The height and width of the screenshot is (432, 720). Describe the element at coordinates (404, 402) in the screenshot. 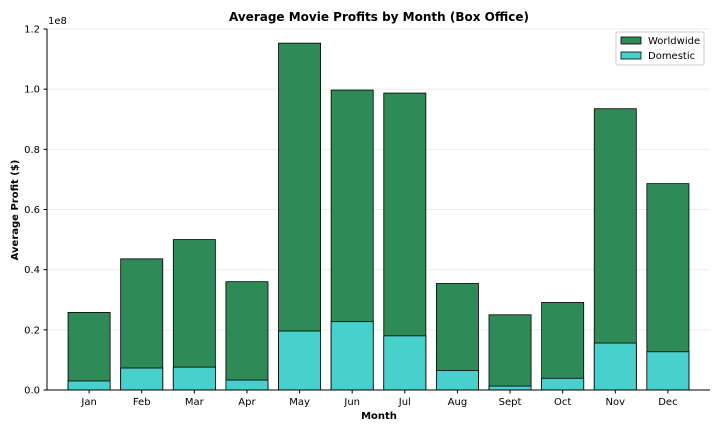

I see `x-tick-label-jul: Jul` at that location.